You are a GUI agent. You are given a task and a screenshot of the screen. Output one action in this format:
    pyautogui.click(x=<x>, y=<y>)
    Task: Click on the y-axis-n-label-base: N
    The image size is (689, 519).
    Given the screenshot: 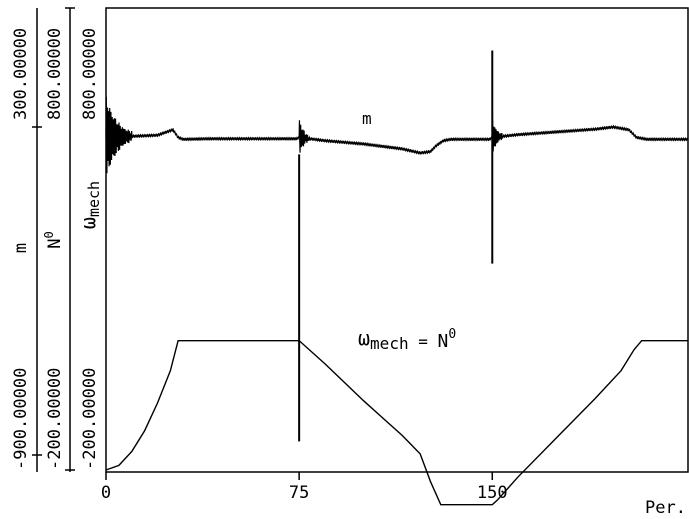 What is the action you would take?
    pyautogui.click(x=55, y=243)
    